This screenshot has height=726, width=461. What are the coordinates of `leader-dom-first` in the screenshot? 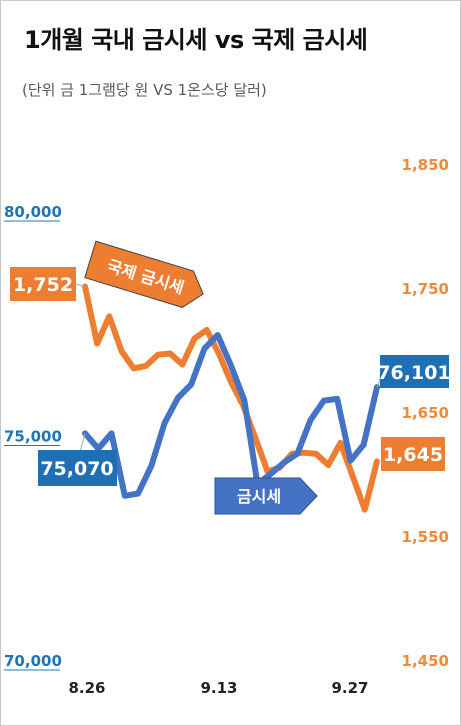 It's located at (82, 443).